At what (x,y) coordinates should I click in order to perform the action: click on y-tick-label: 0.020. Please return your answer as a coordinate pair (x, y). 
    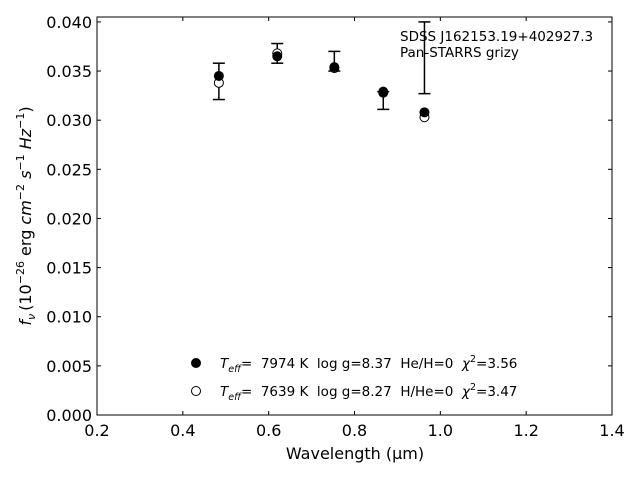
    Looking at the image, I should click on (69, 218).